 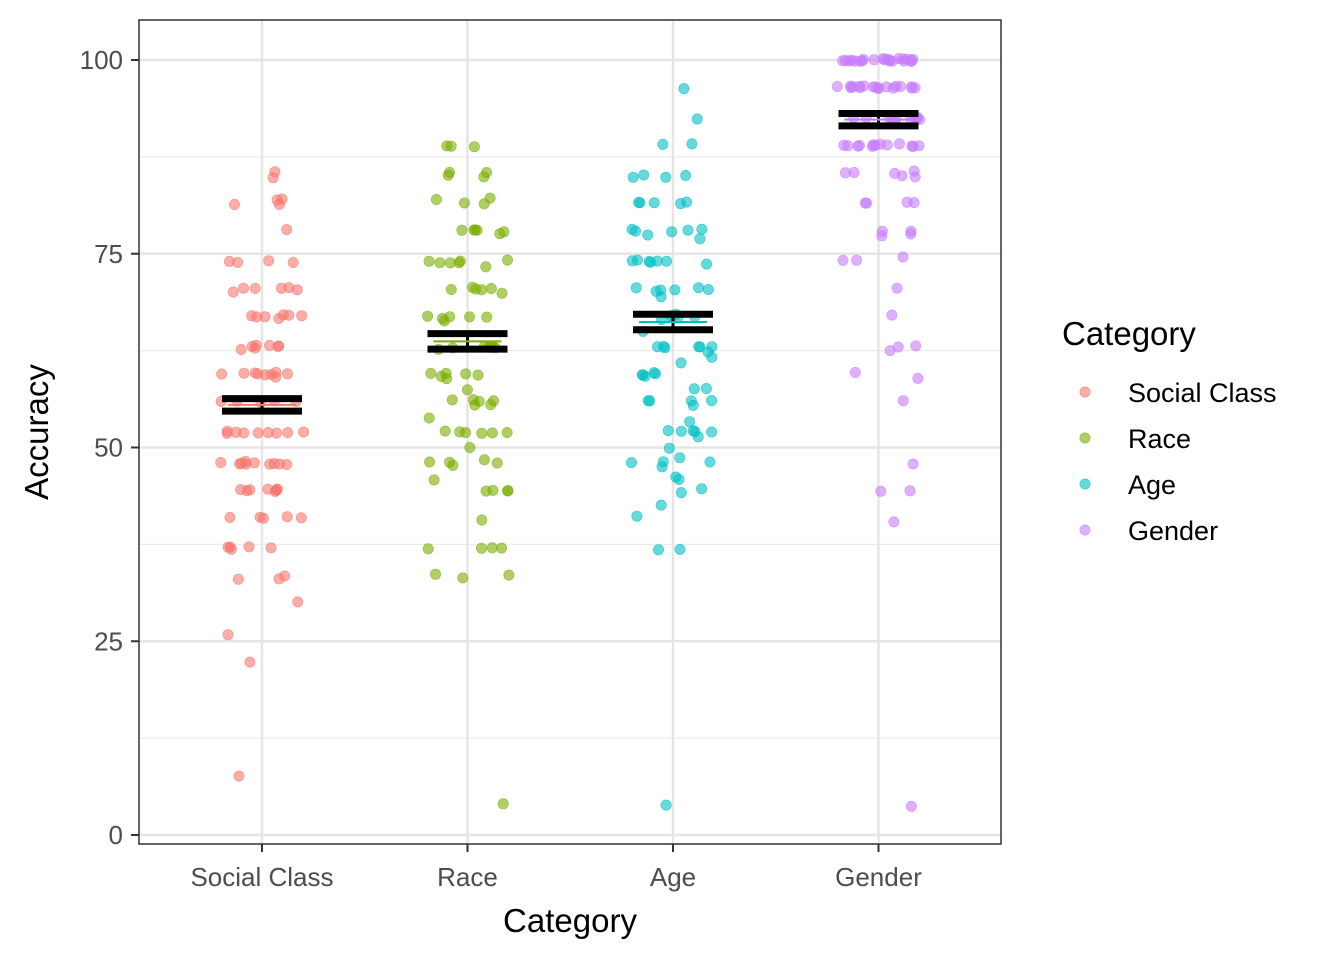 What do you see at coordinates (467, 877) in the screenshot?
I see `x-tick-label: Race` at bounding box center [467, 877].